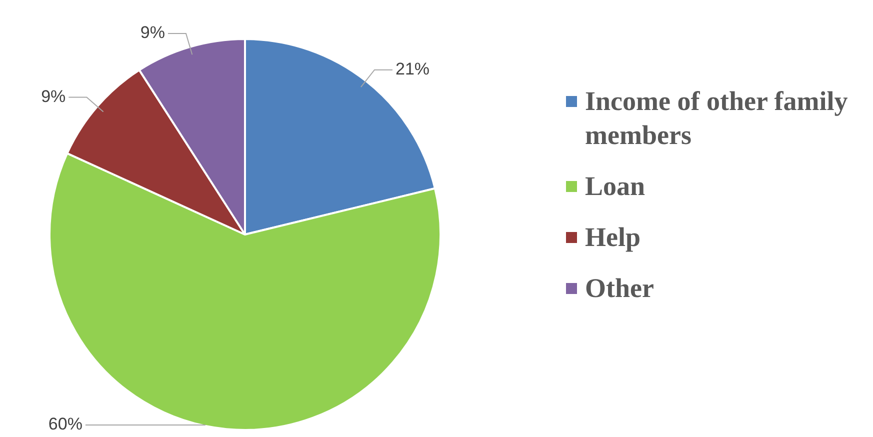 The height and width of the screenshot is (437, 873). What do you see at coordinates (413, 69) in the screenshot?
I see `data-label: 21%` at bounding box center [413, 69].